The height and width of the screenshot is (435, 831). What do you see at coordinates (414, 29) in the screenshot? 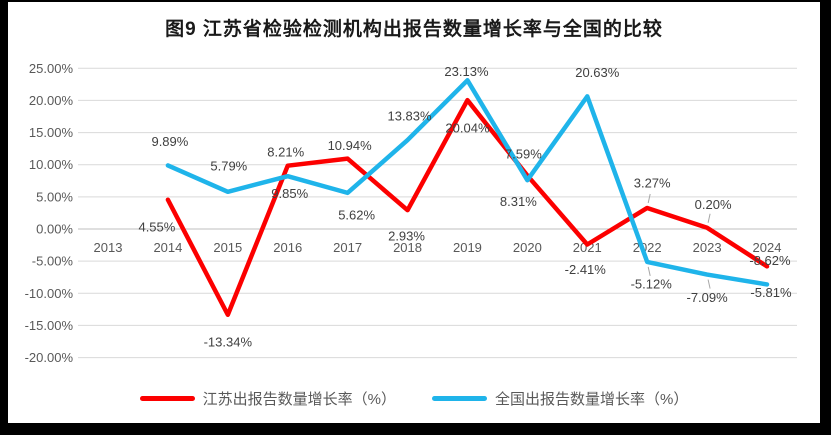
I see `chart-title: 图9 江苏省检验检测机构出报告数量增长率与全国的比较` at bounding box center [414, 29].